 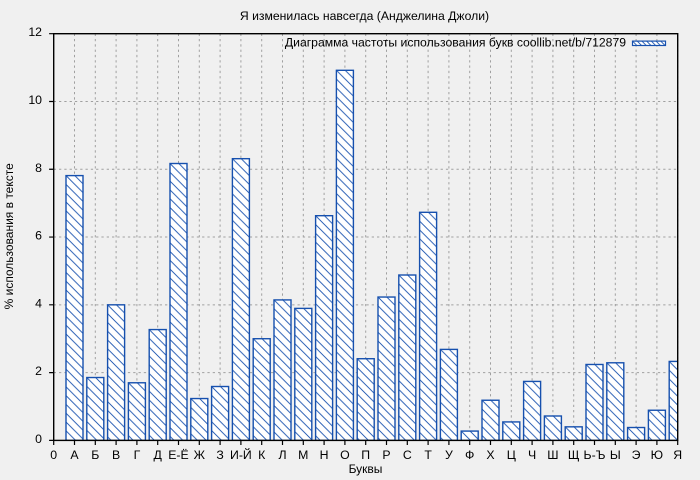 What do you see at coordinates (38, 168) in the screenshot?
I see `svg-text: 8` at bounding box center [38, 168].